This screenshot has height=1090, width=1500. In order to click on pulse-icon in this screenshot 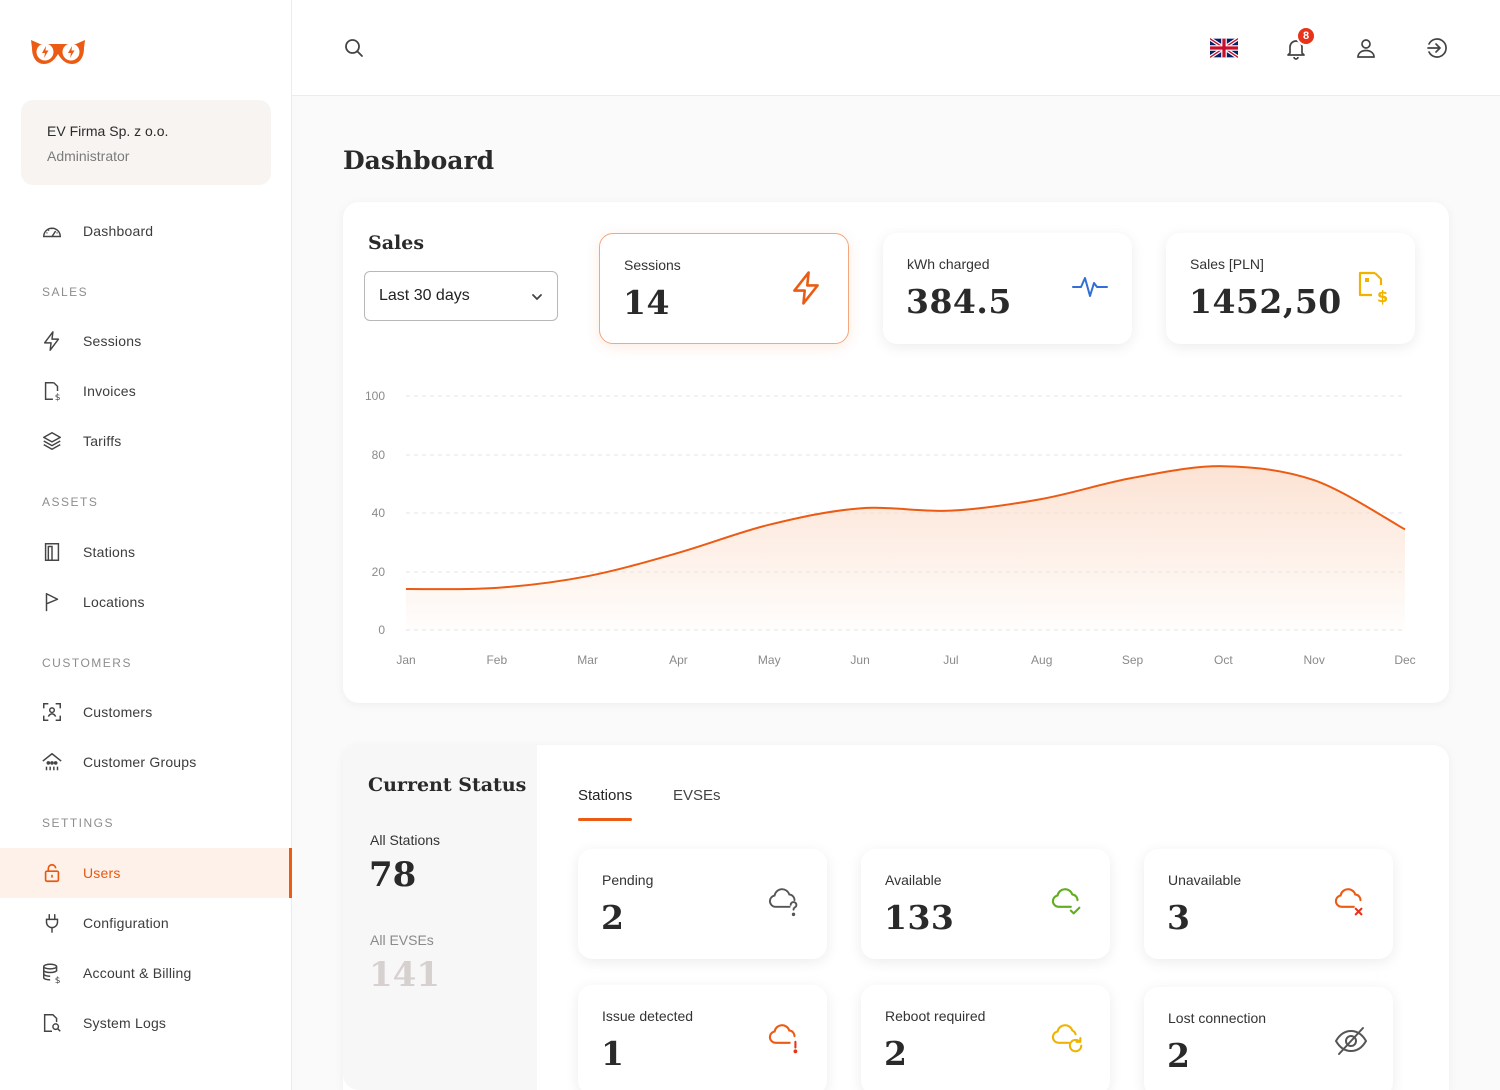, I will do `click(1090, 287)`.